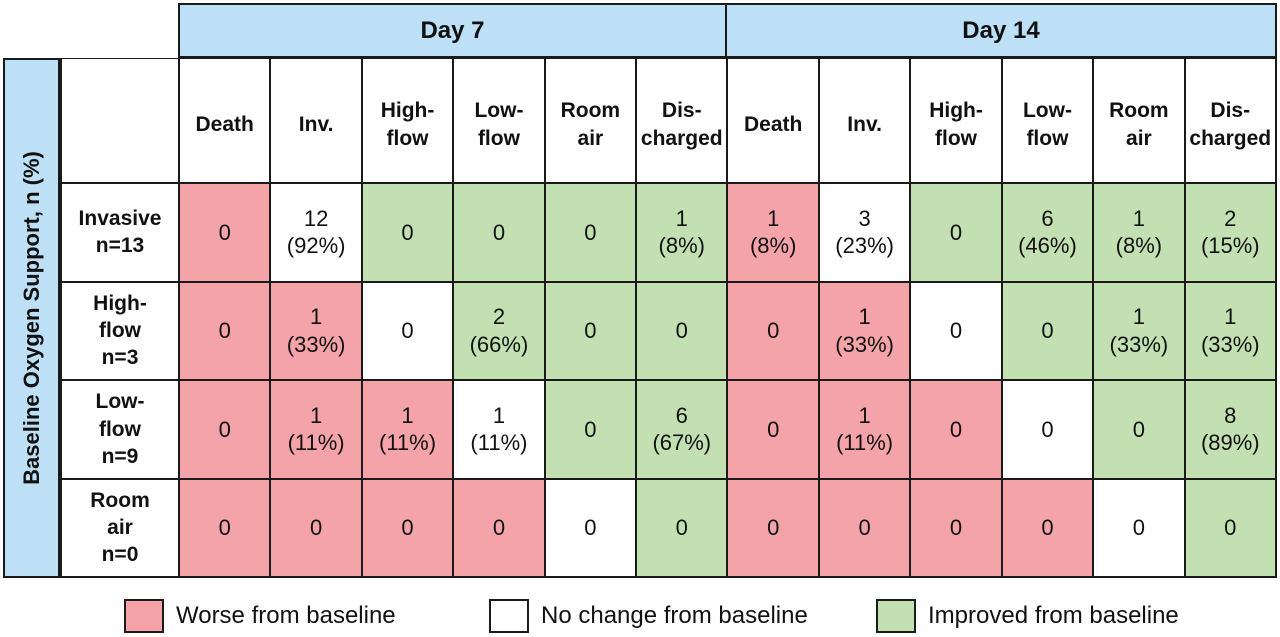 The image size is (1280, 637). What do you see at coordinates (121, 528) in the screenshot?
I see `row-header-3: Room air n=0` at bounding box center [121, 528].